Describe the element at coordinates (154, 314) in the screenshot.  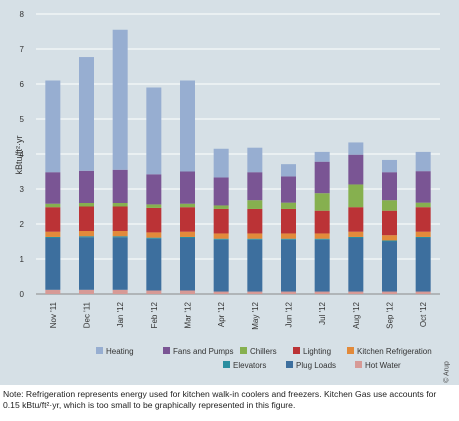
I see `x-tick-label: Feb '12` at that location.